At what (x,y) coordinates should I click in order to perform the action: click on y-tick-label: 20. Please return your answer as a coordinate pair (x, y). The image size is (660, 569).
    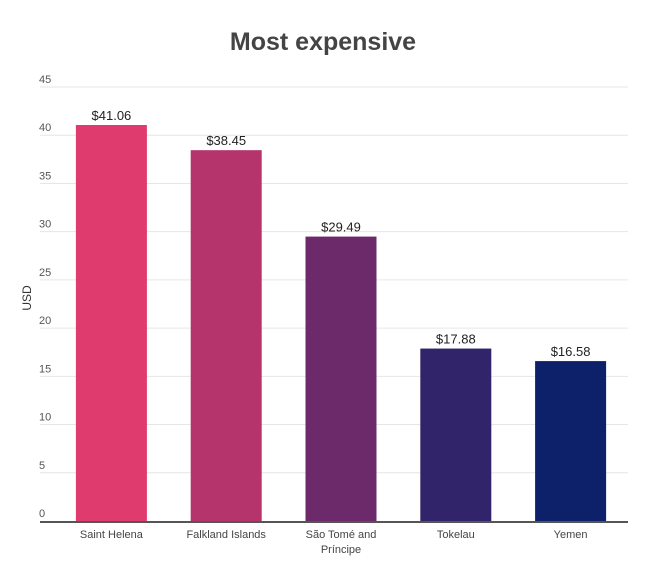
    Looking at the image, I should click on (45, 321).